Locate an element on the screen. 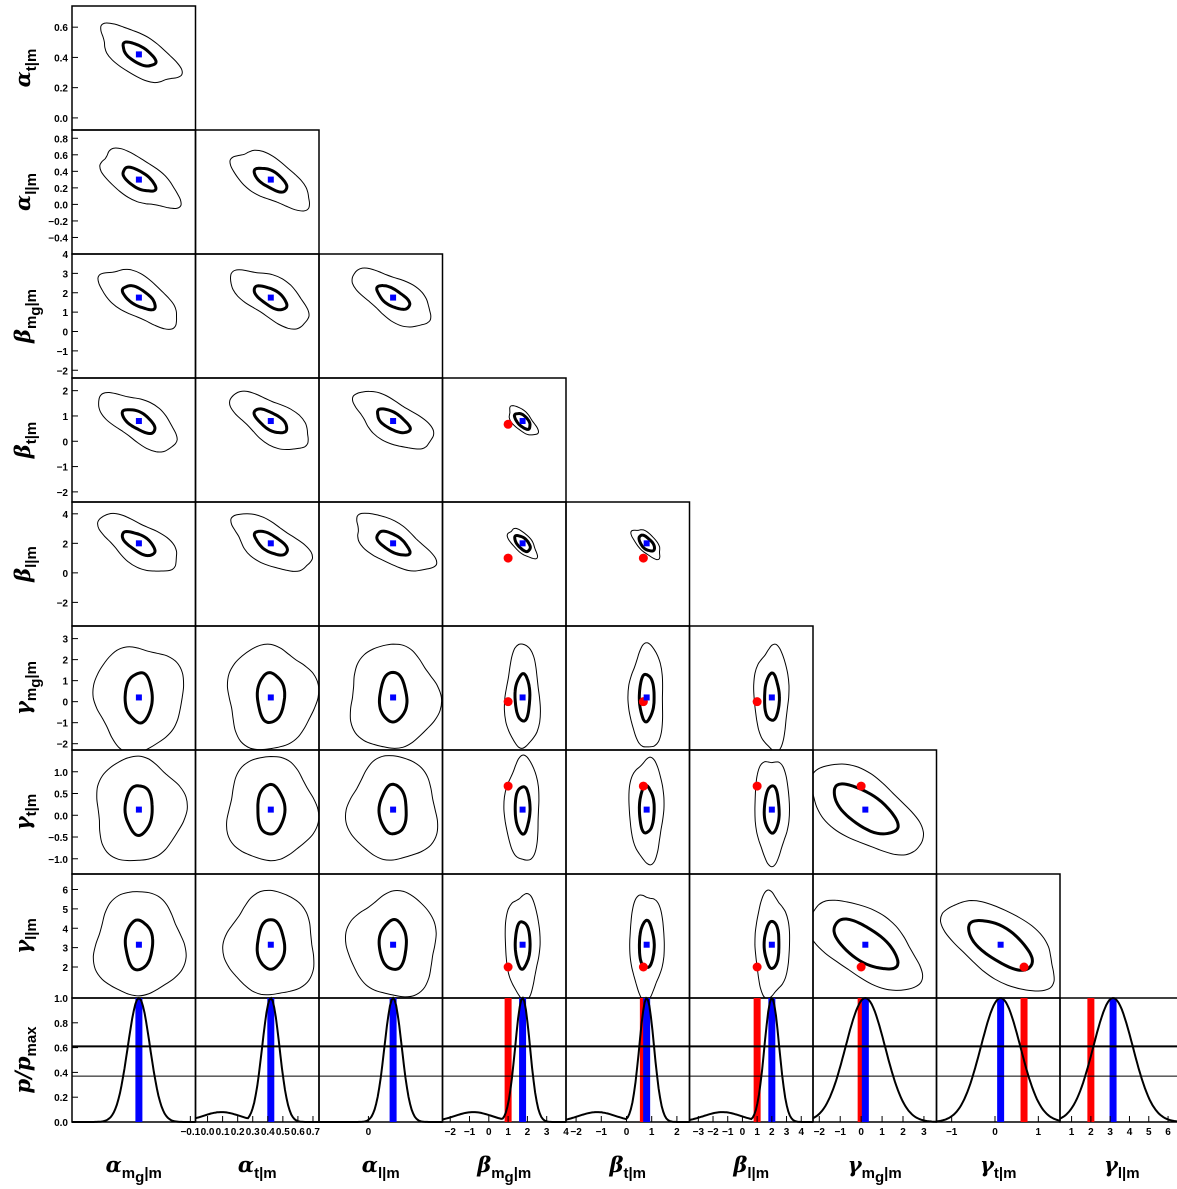 This screenshot has height=1189, width=1177. marginal-a_l is located at coordinates (381, 1059).